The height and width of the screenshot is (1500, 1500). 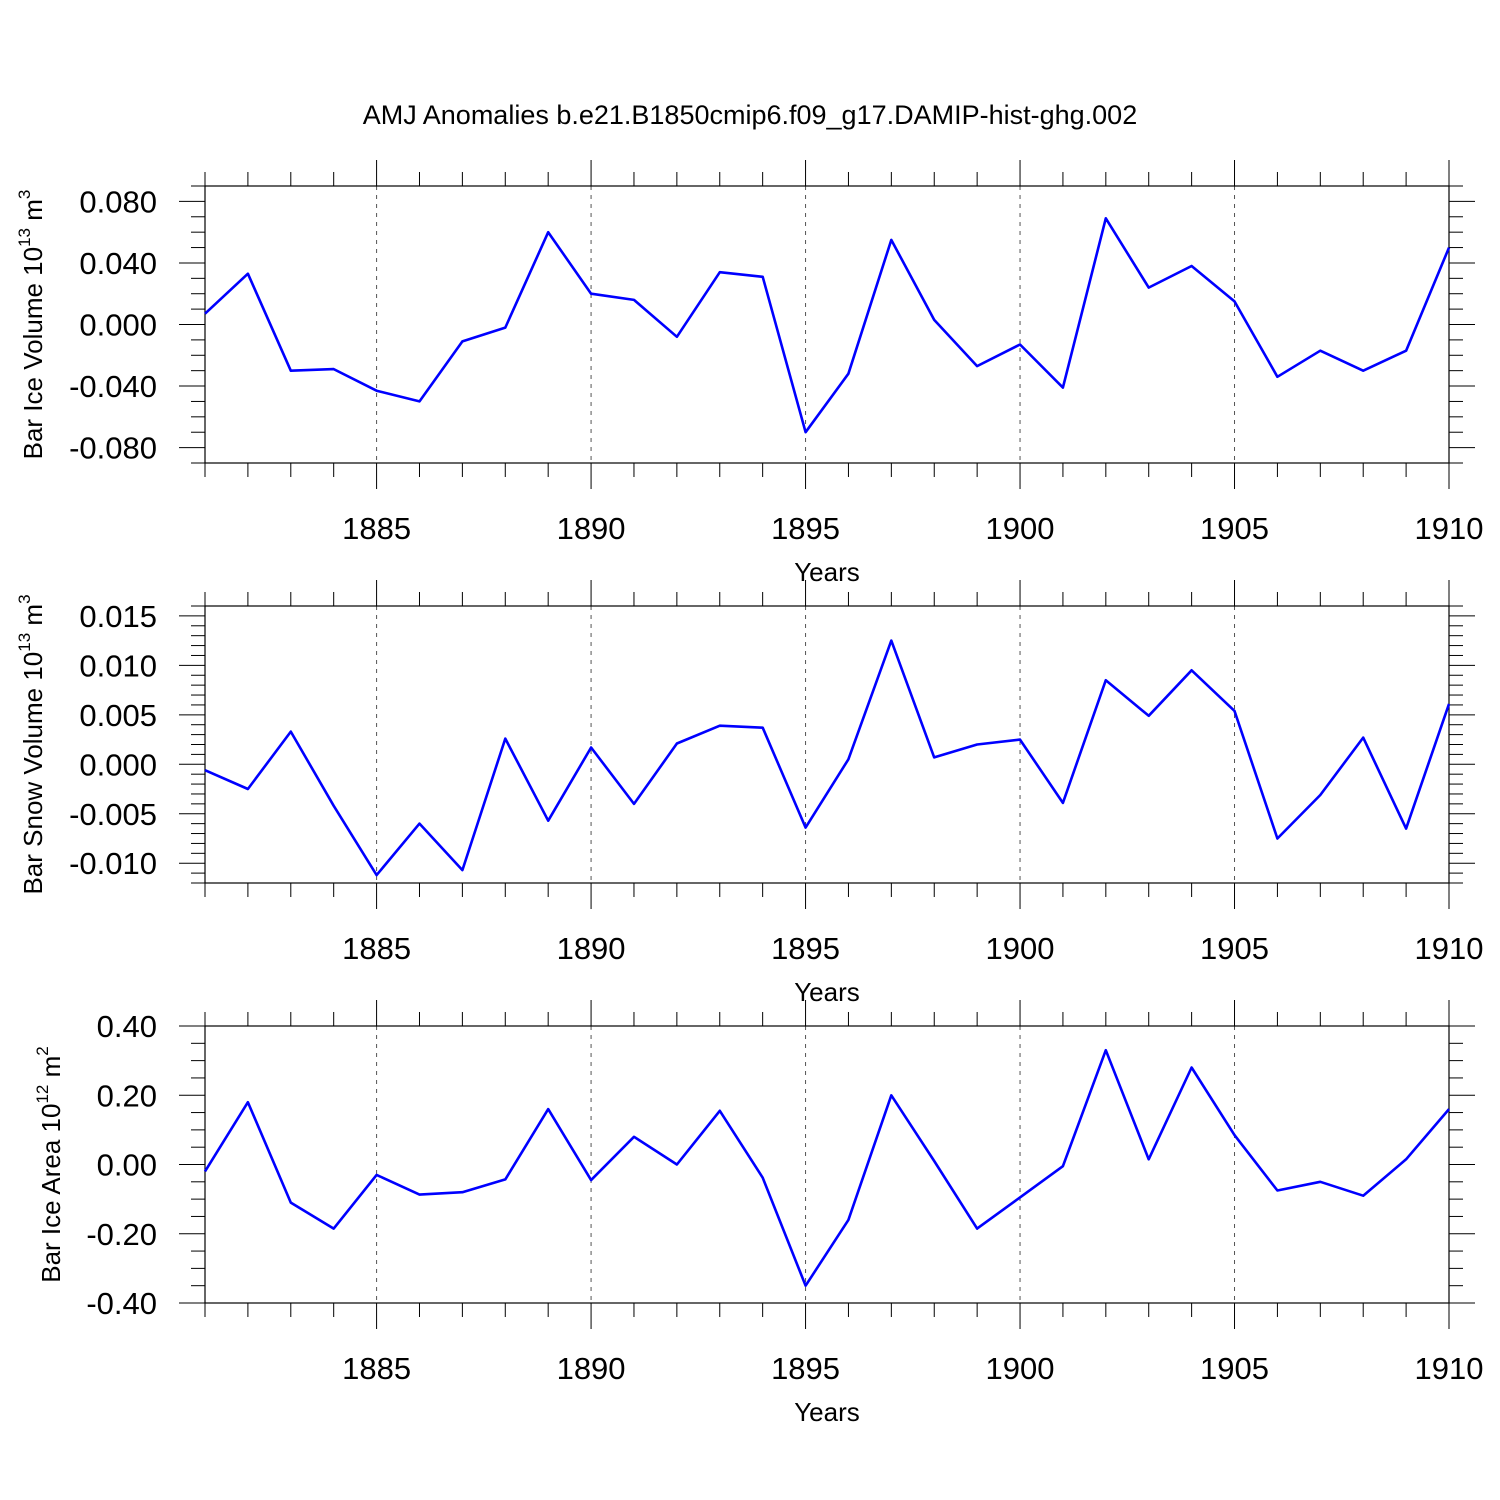 I want to click on y-tick-label: 0.40, so click(x=127, y=1026).